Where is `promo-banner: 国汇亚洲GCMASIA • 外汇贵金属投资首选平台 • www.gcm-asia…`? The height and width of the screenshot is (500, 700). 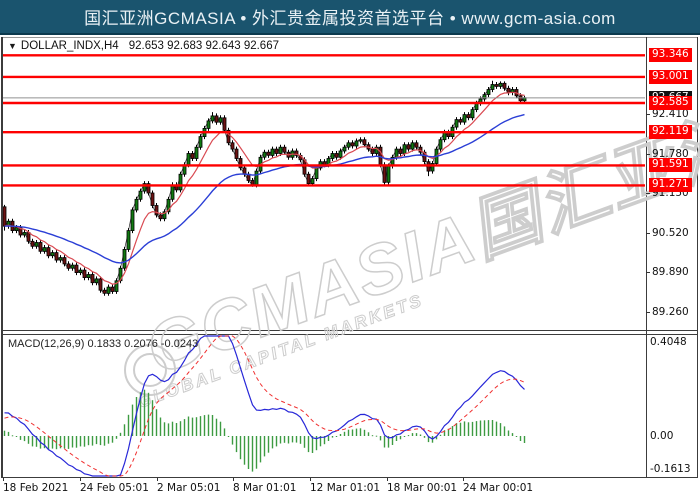
promo-banner: 国汇亚洲GCMASIA • 外汇贵金属投资首选平台 • www.gcm-asia… is located at coordinates (350, 17).